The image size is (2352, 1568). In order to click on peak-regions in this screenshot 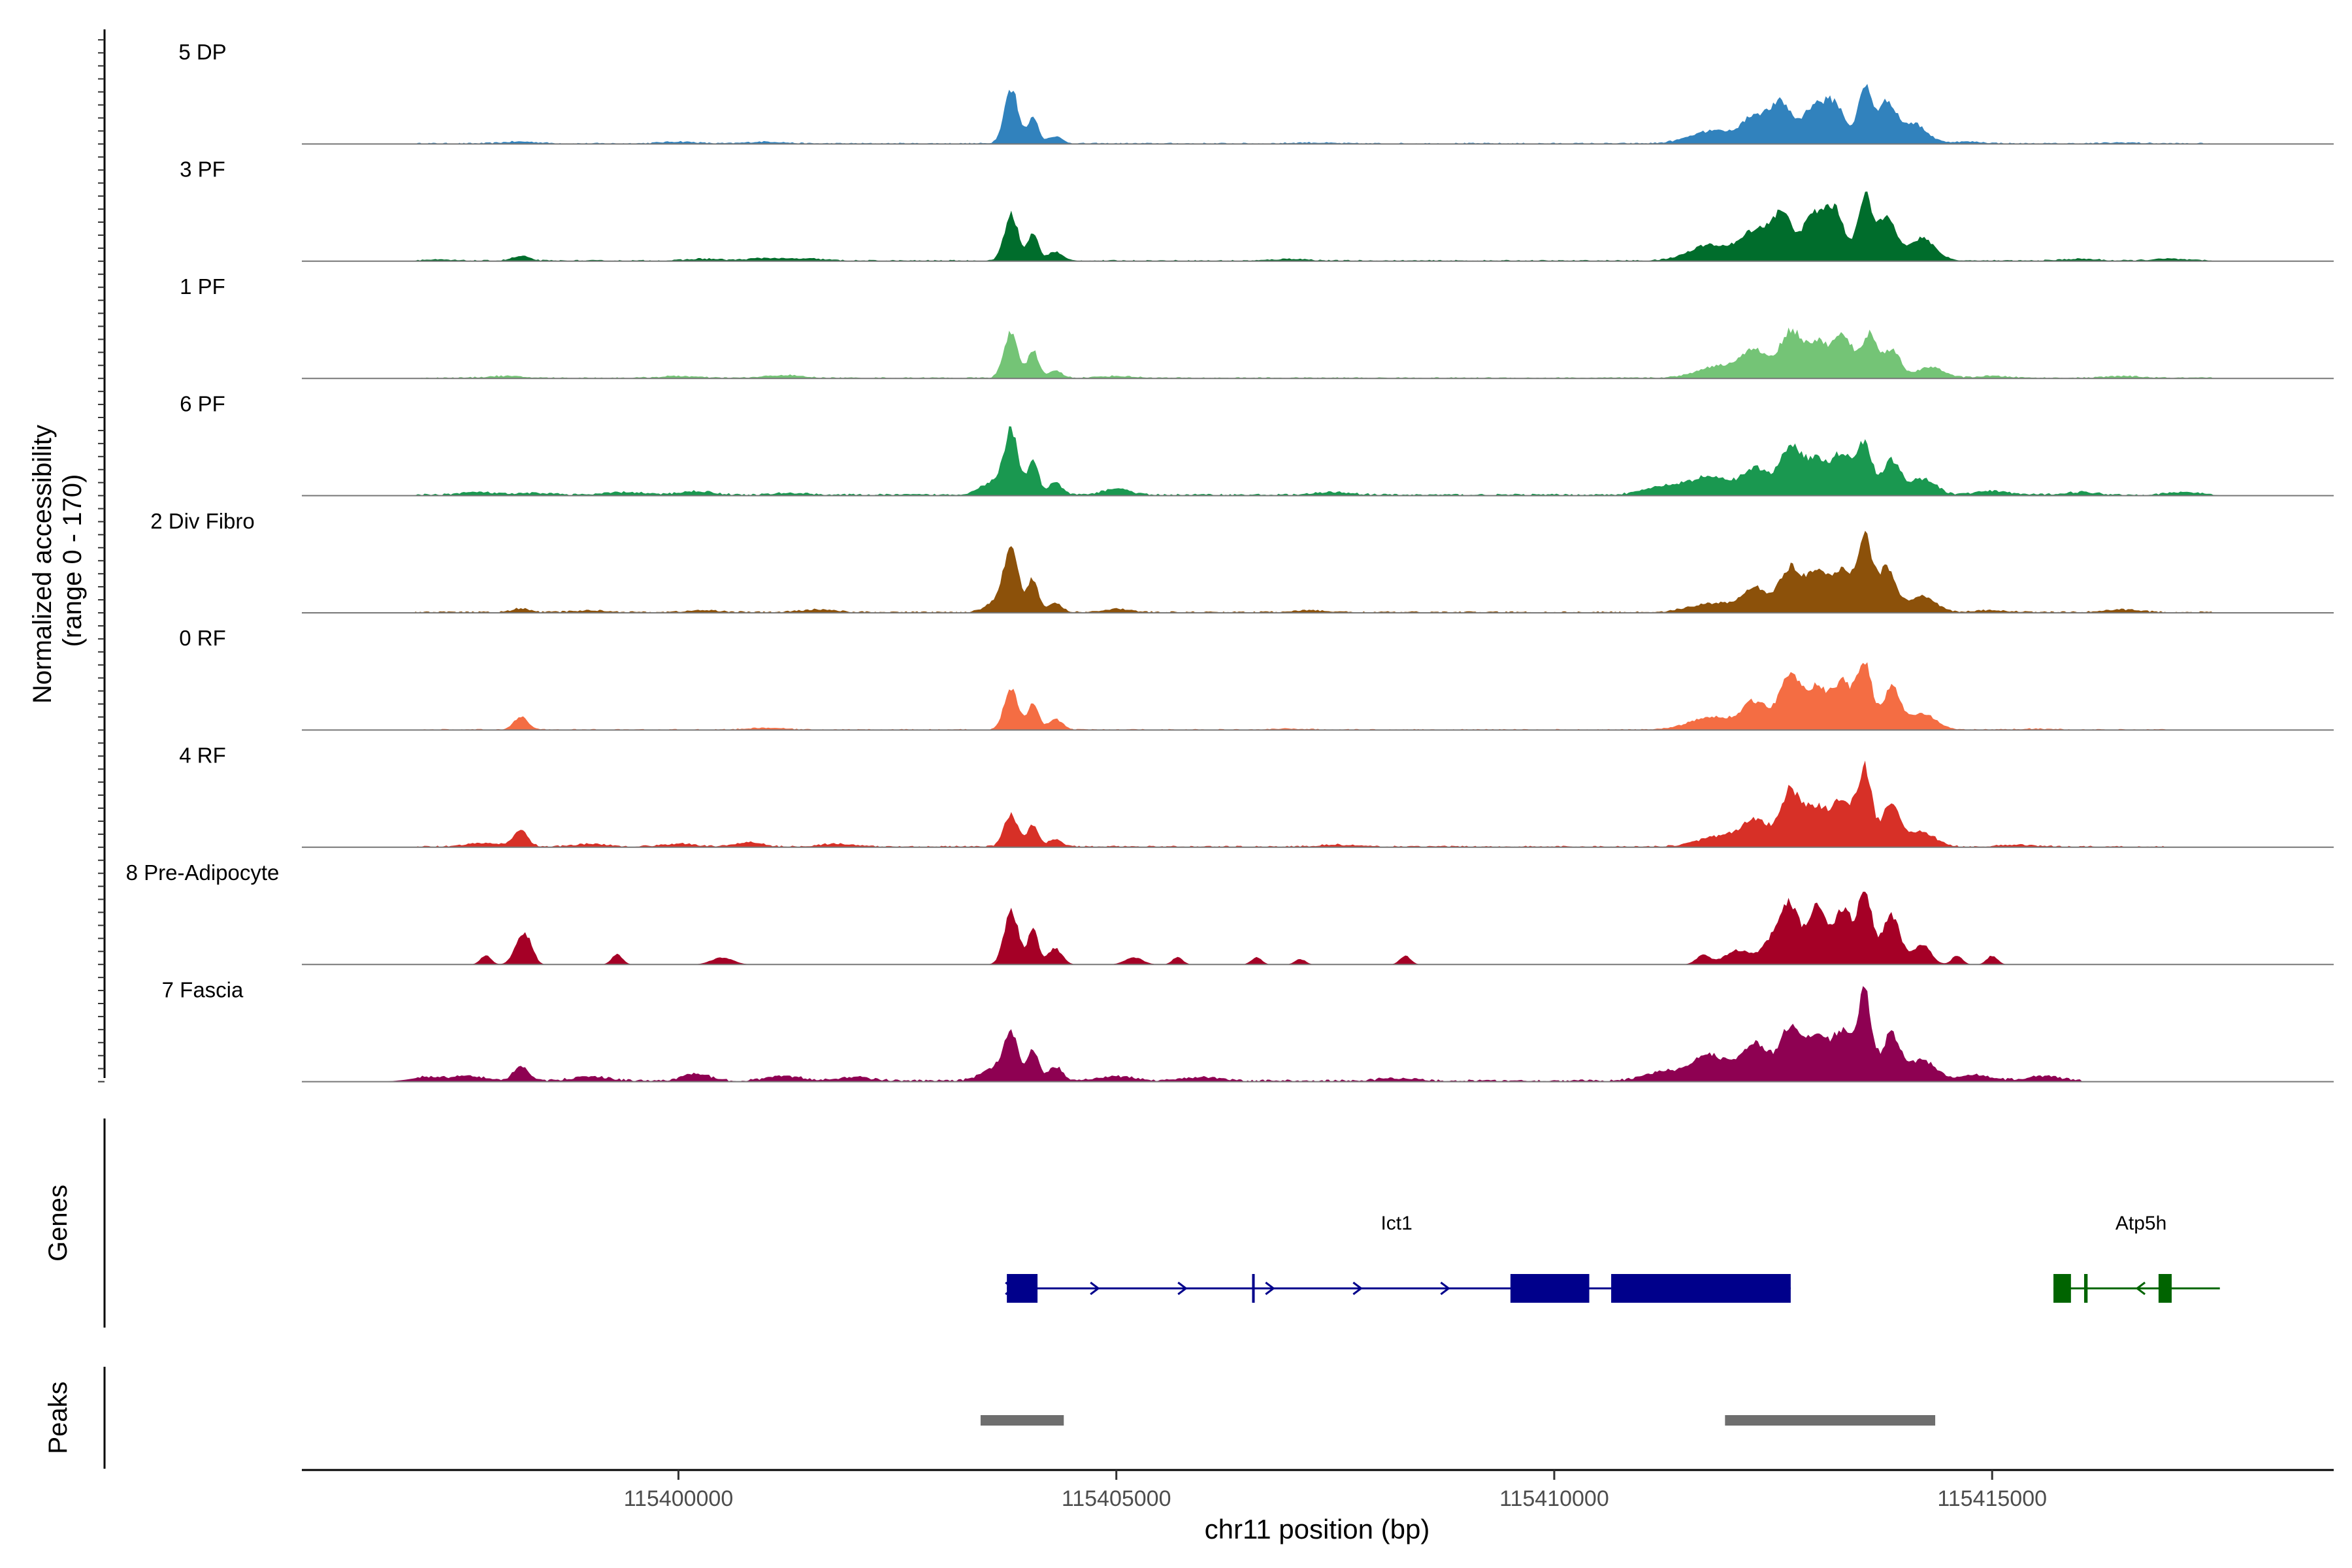, I will do `click(1458, 1420)`.